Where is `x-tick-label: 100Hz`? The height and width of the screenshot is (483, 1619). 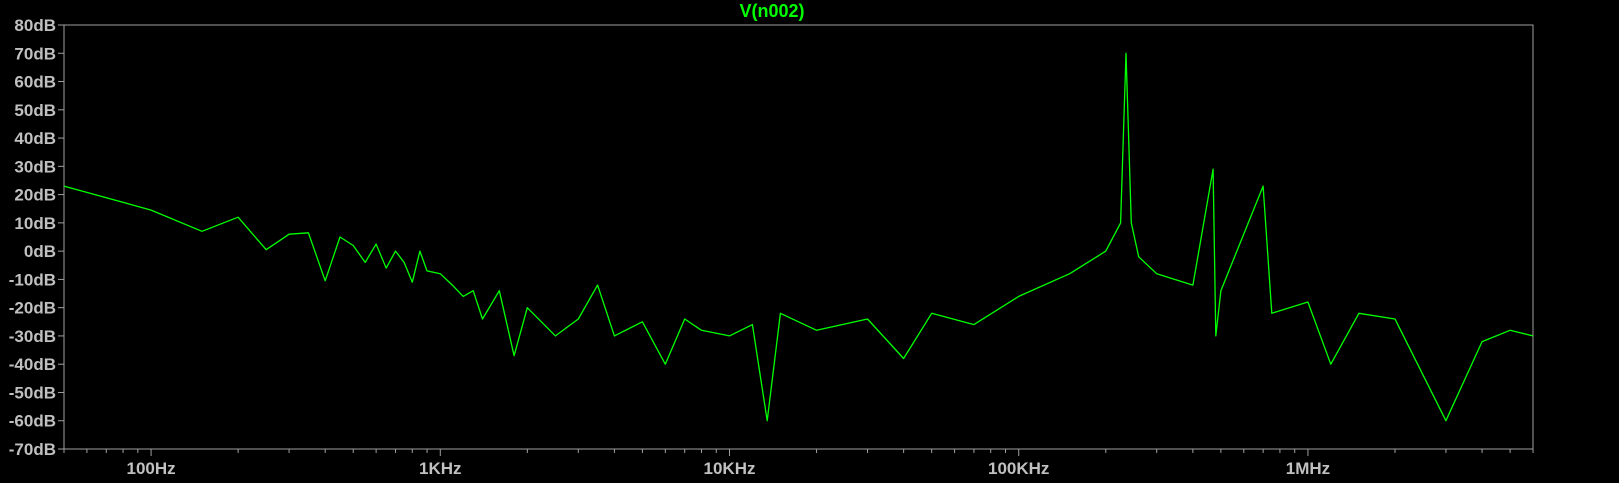
x-tick-label: 100Hz is located at coordinates (150, 468).